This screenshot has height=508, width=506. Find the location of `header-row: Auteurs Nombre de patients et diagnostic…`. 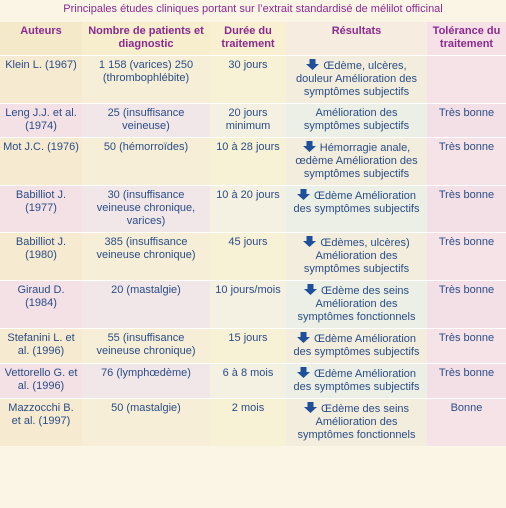

header-row: Auteurs Nombre de patients et diagnostic… is located at coordinates (253, 39).